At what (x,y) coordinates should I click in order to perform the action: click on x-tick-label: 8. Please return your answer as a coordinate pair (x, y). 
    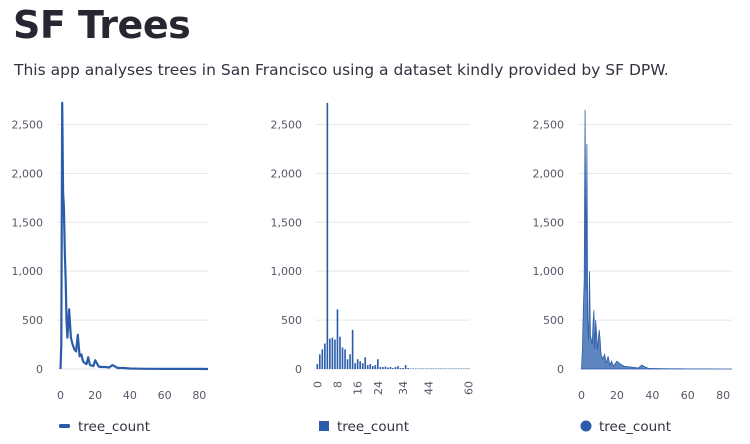
    Looking at the image, I should click on (337, 384).